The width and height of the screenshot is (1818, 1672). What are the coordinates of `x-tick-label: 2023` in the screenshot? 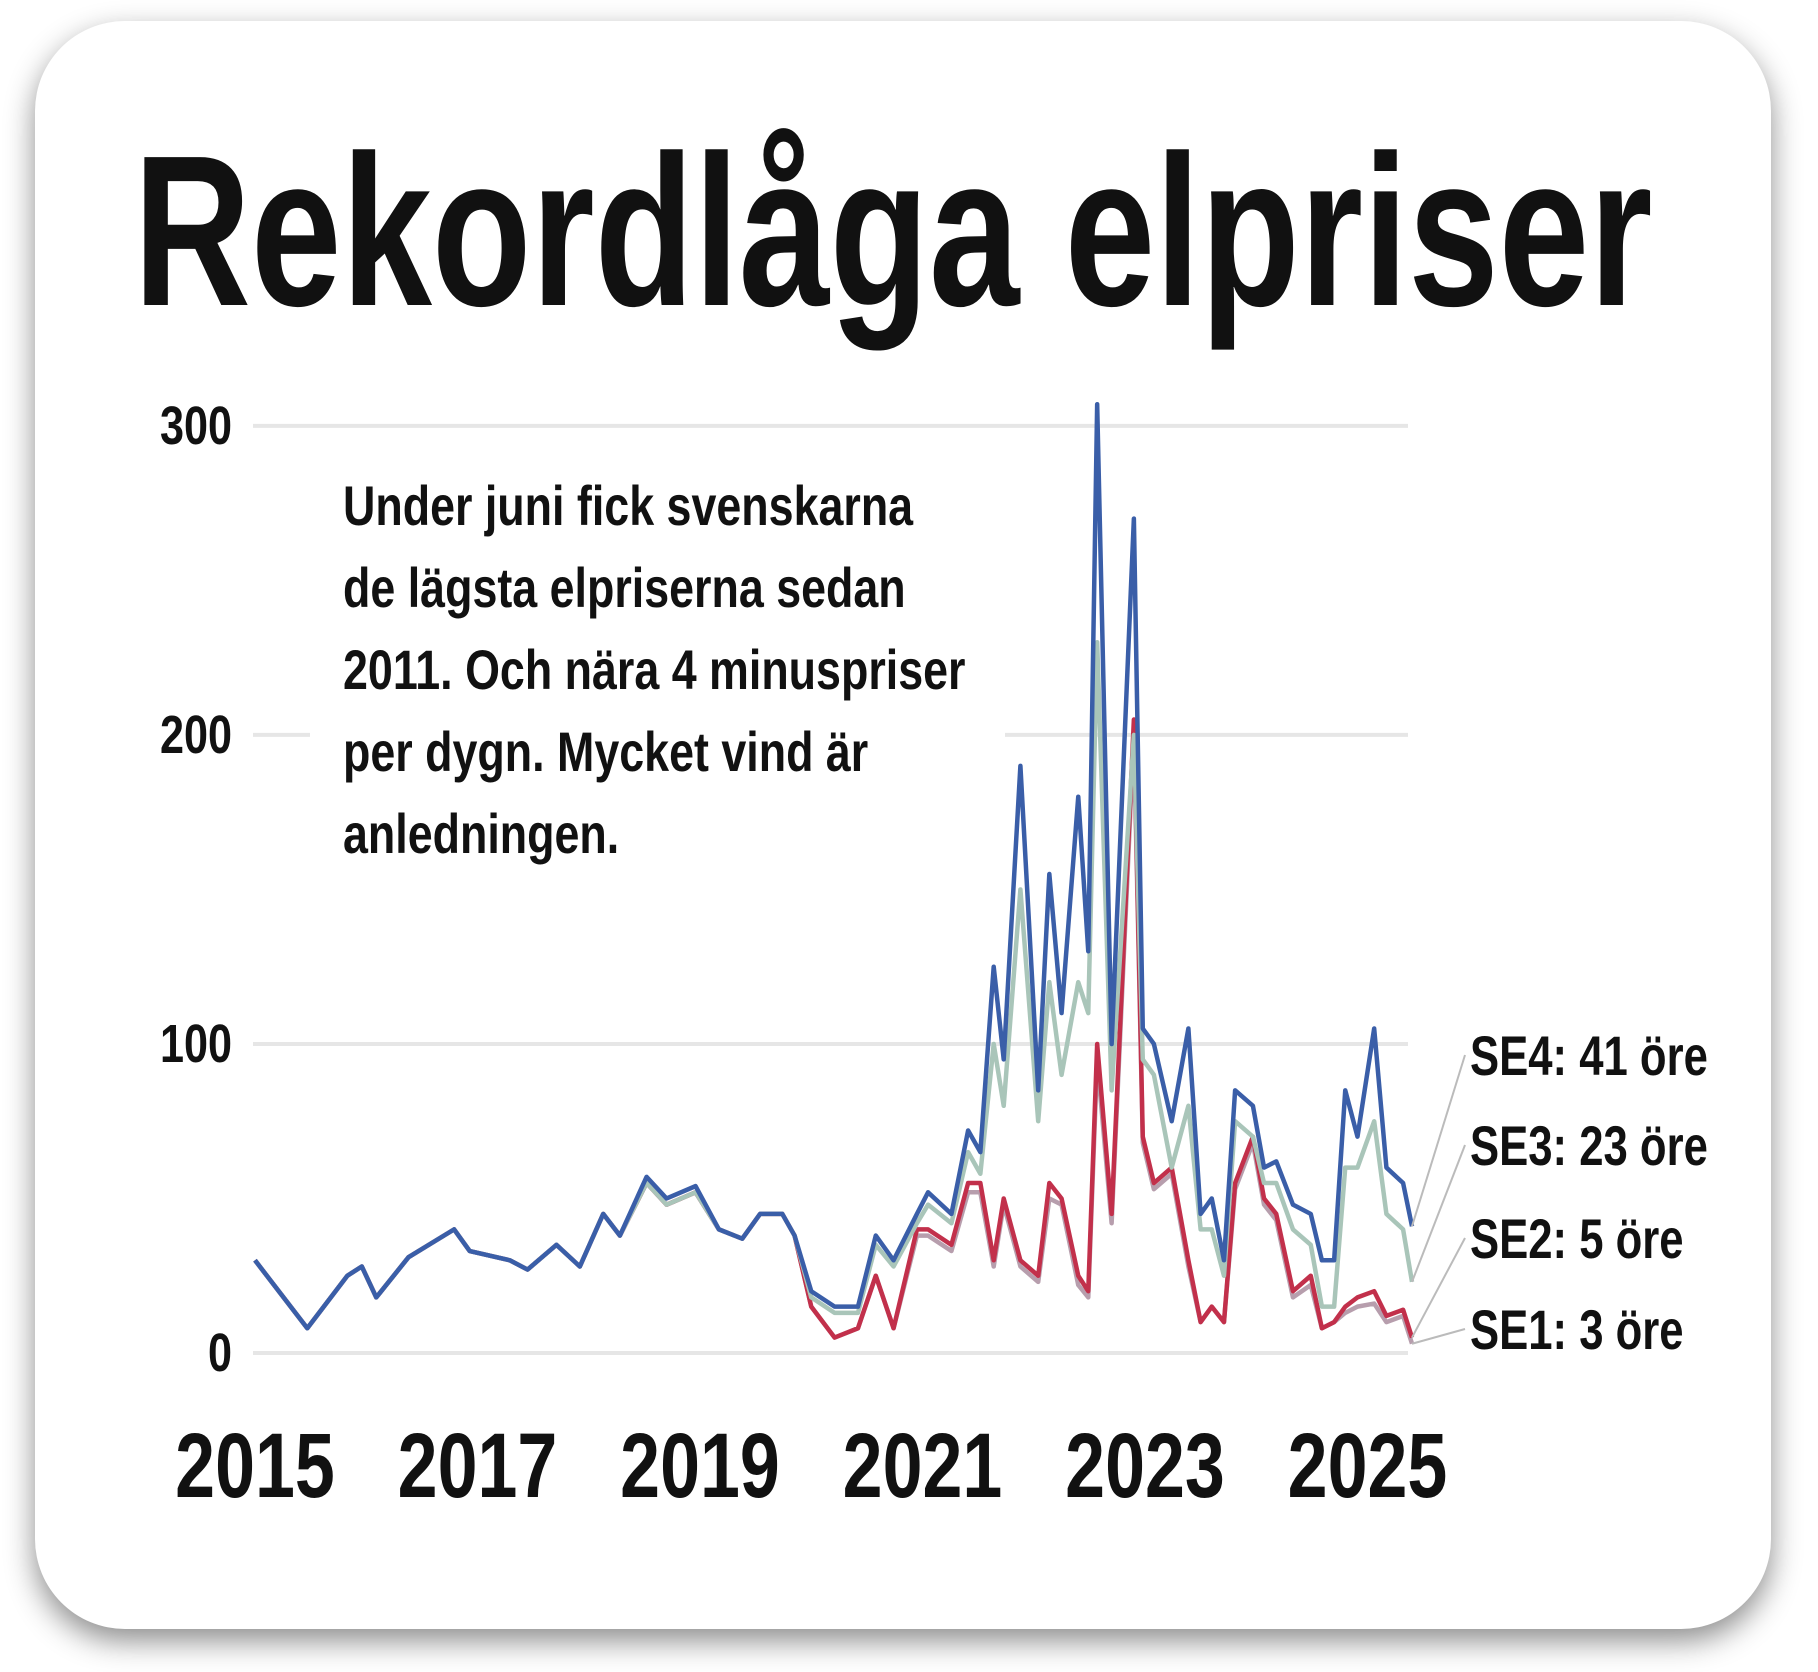 It's located at (1145, 1465).